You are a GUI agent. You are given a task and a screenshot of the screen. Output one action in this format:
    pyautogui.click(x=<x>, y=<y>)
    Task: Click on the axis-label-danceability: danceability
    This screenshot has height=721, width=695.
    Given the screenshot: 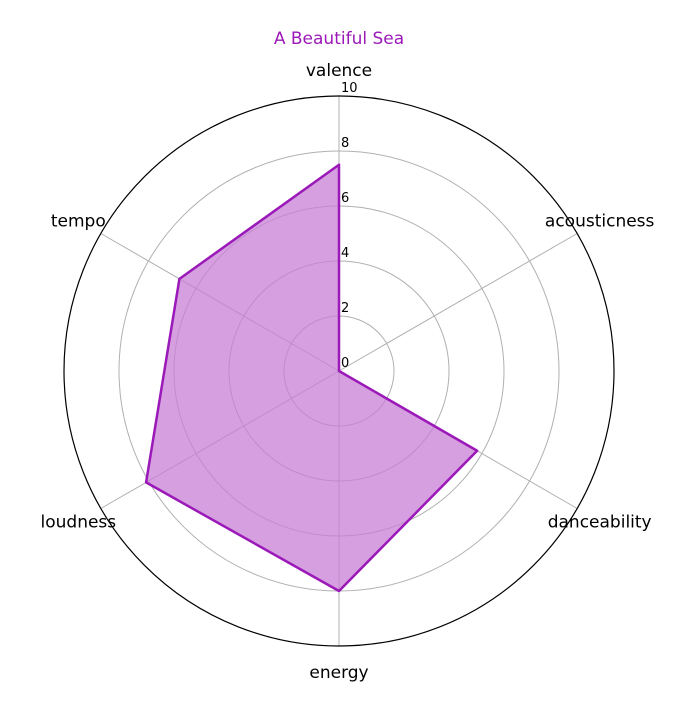 What is the action you would take?
    pyautogui.click(x=600, y=523)
    